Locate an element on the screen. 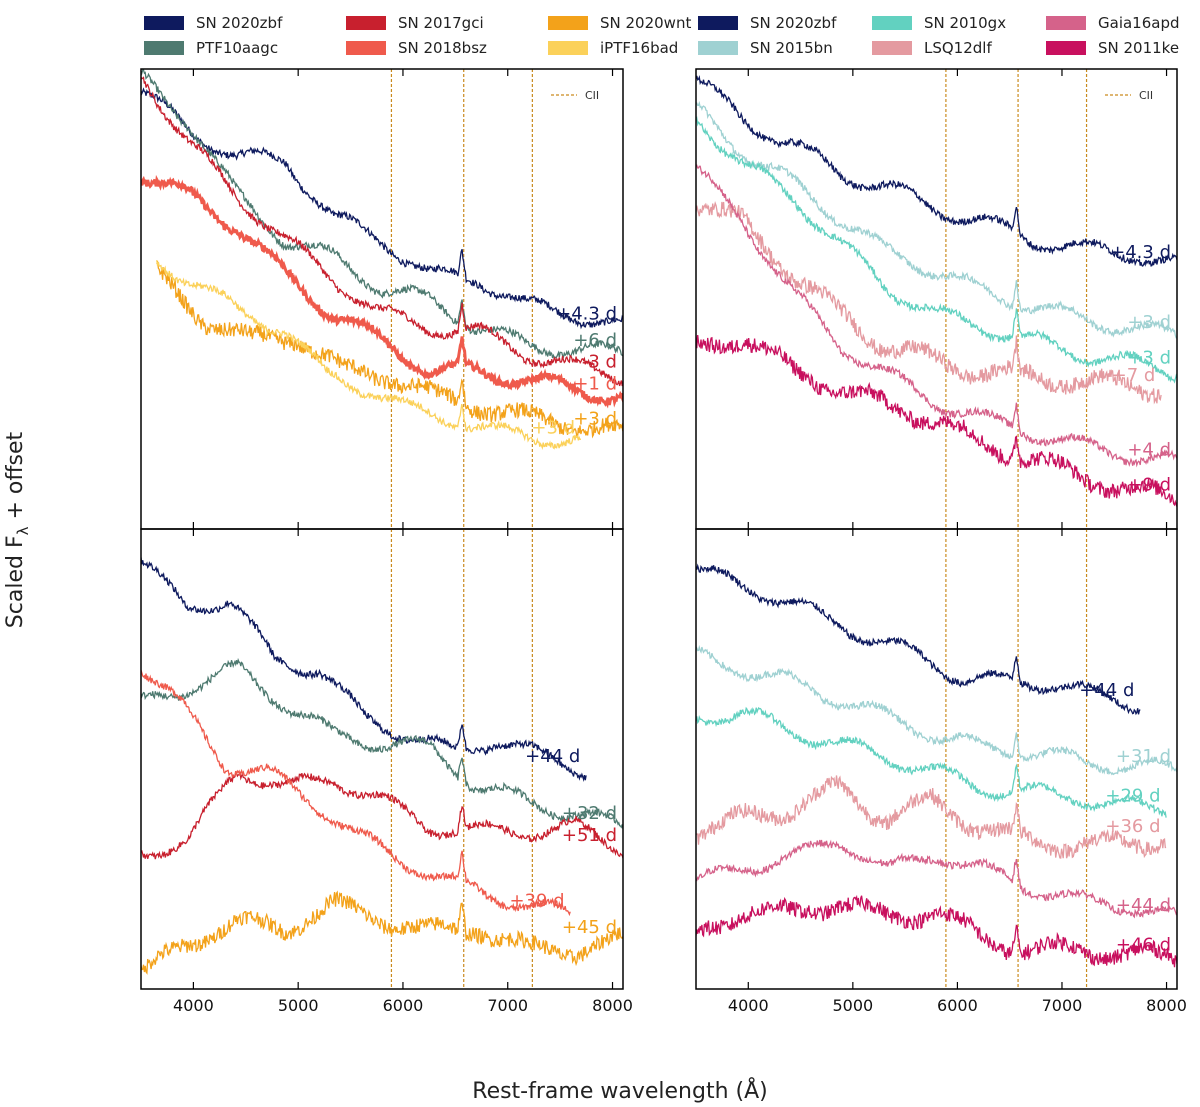 This screenshot has width=1200, height=1107. spectrum-sn-2017gci-bottom-left is located at coordinates (382, 815).